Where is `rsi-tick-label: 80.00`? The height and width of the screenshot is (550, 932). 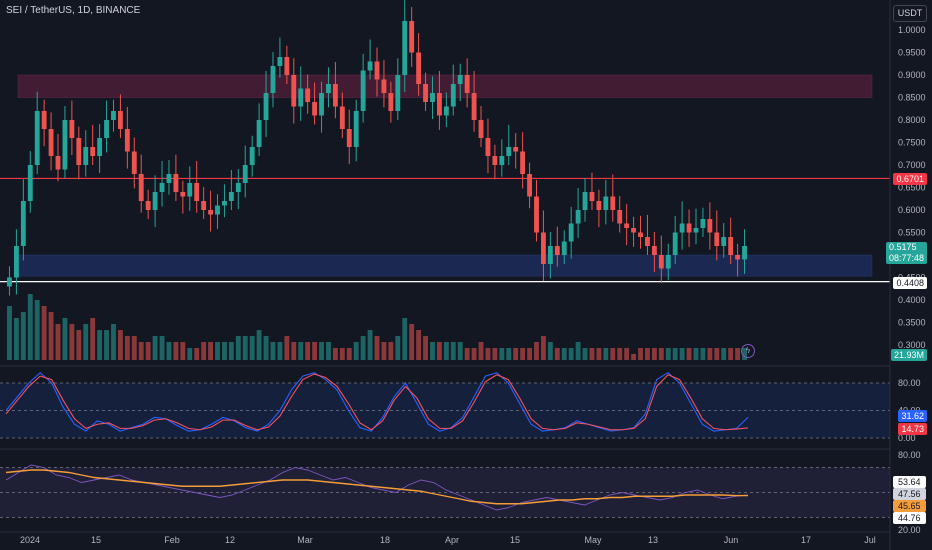
rsi-tick-label: 80.00 is located at coordinates (909, 455).